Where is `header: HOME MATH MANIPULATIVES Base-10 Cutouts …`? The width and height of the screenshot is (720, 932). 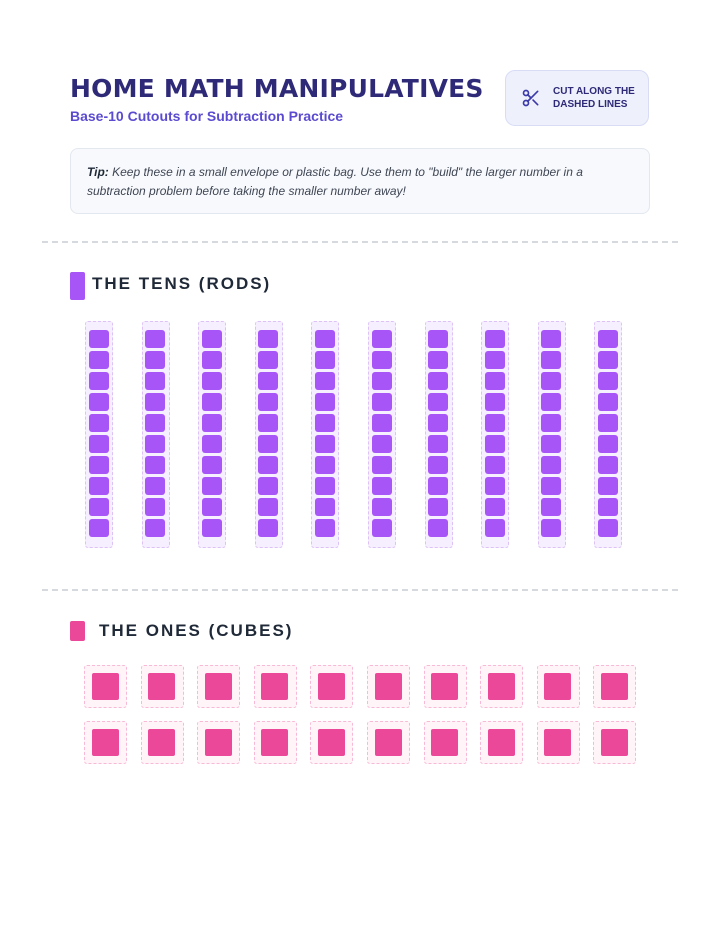
header: HOME MATH MANIPULATIVES Base-10 Cutouts … is located at coordinates (360, 101).